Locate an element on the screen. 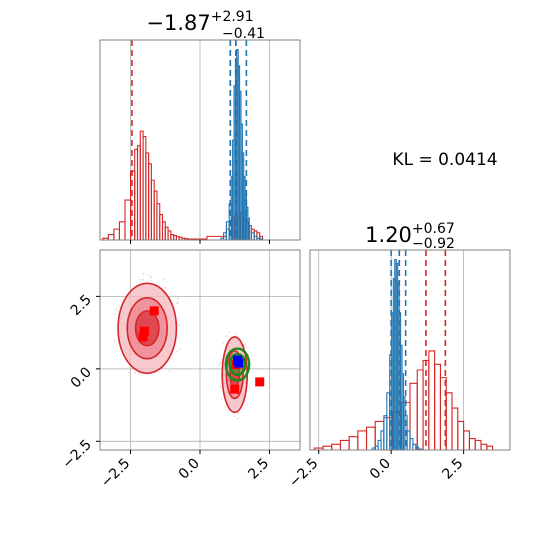 Image resolution: width=550 pixels, height=550 pixels. panel3-frame is located at coordinates (410, 350).